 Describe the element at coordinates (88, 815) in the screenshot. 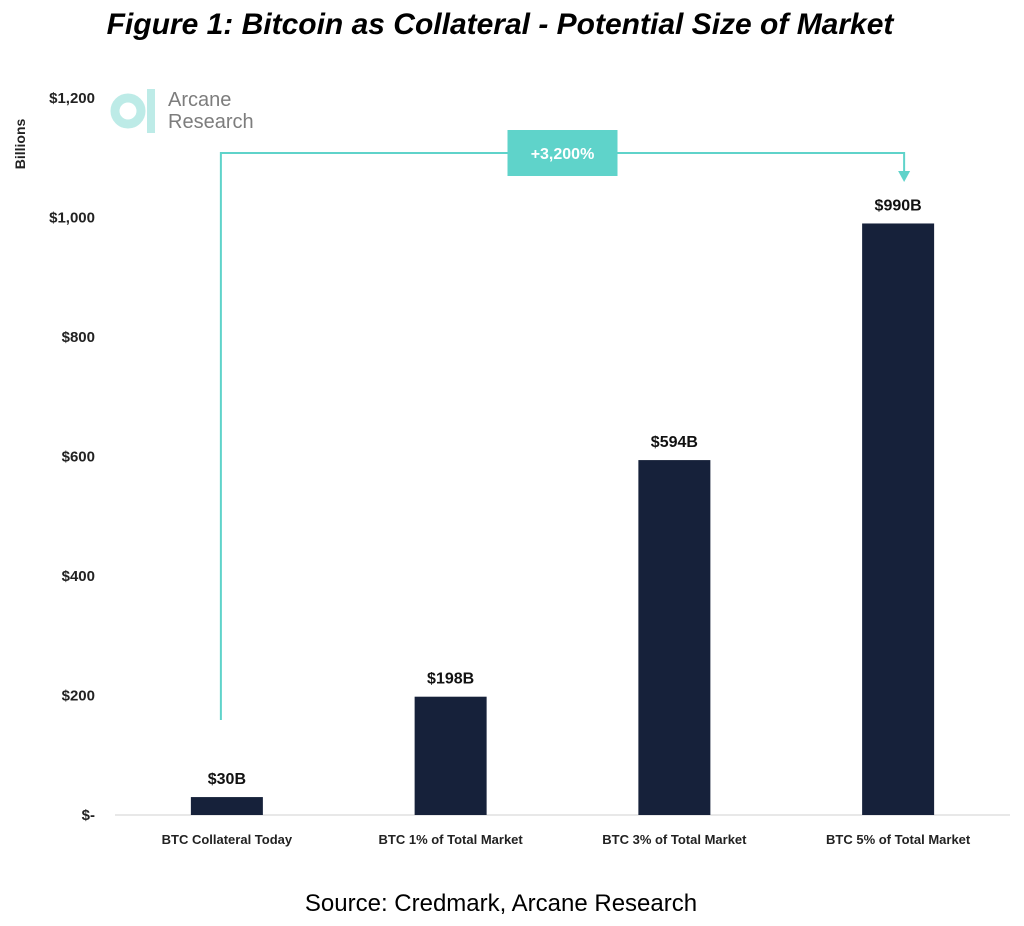

I see `y-tick-label: $-` at that location.